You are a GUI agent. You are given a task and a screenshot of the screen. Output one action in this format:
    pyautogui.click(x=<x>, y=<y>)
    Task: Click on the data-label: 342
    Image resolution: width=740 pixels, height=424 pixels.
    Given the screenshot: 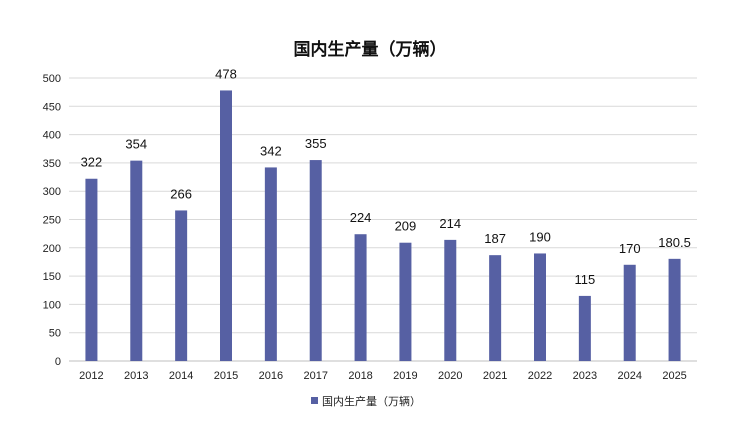 What is the action you would take?
    pyautogui.click(x=271, y=150)
    